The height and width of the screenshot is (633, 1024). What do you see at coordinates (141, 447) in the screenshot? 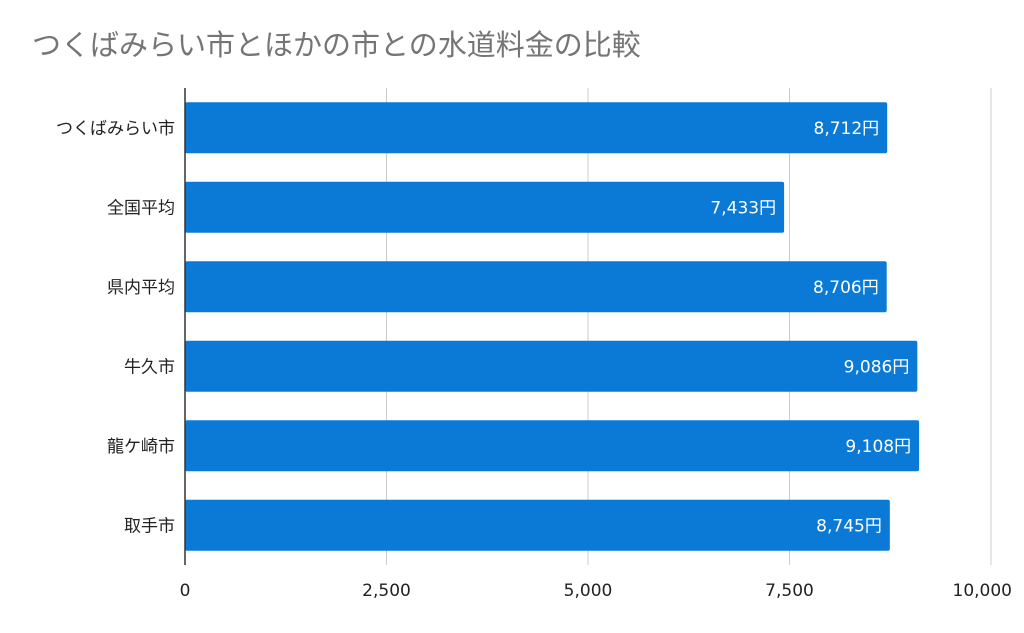
I see `category-label: 龍ケ崎市` at bounding box center [141, 447].